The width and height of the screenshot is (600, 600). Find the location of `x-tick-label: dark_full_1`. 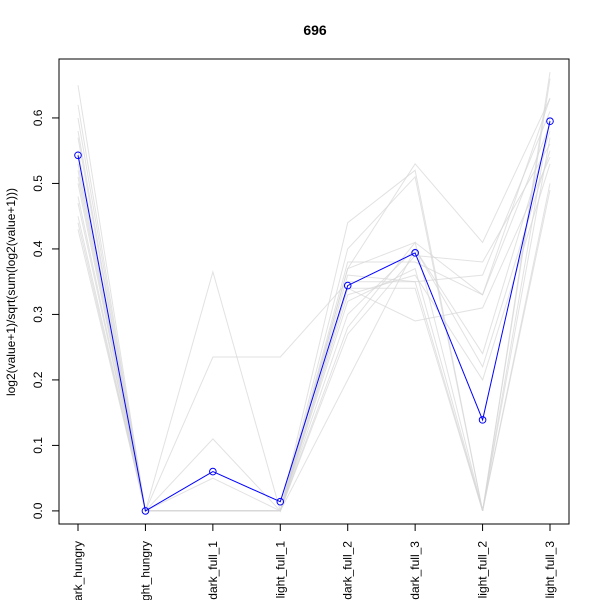

x-tick-label: dark_full_1 is located at coordinates (213, 570).